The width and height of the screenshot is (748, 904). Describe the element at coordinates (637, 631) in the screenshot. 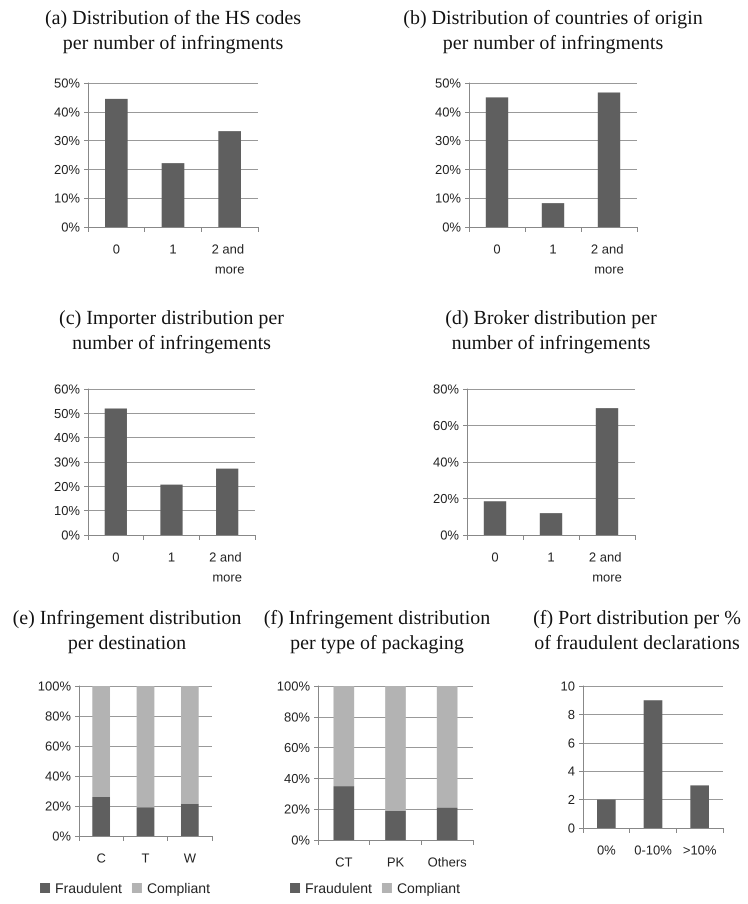

I see `chart-title: (f) Port distribution per % of fraudulent declarations` at that location.